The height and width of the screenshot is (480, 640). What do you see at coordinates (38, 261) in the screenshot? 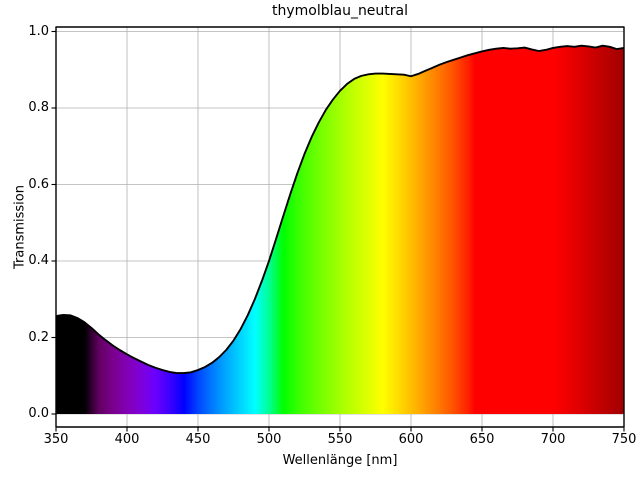
I see `y-tick-label: 0.4` at bounding box center [38, 261].